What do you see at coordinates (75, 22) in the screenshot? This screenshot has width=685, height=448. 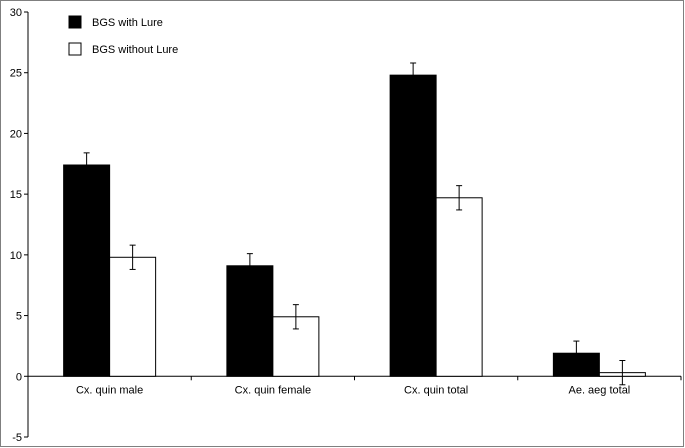 I see `legend-swatch-with-lure` at bounding box center [75, 22].